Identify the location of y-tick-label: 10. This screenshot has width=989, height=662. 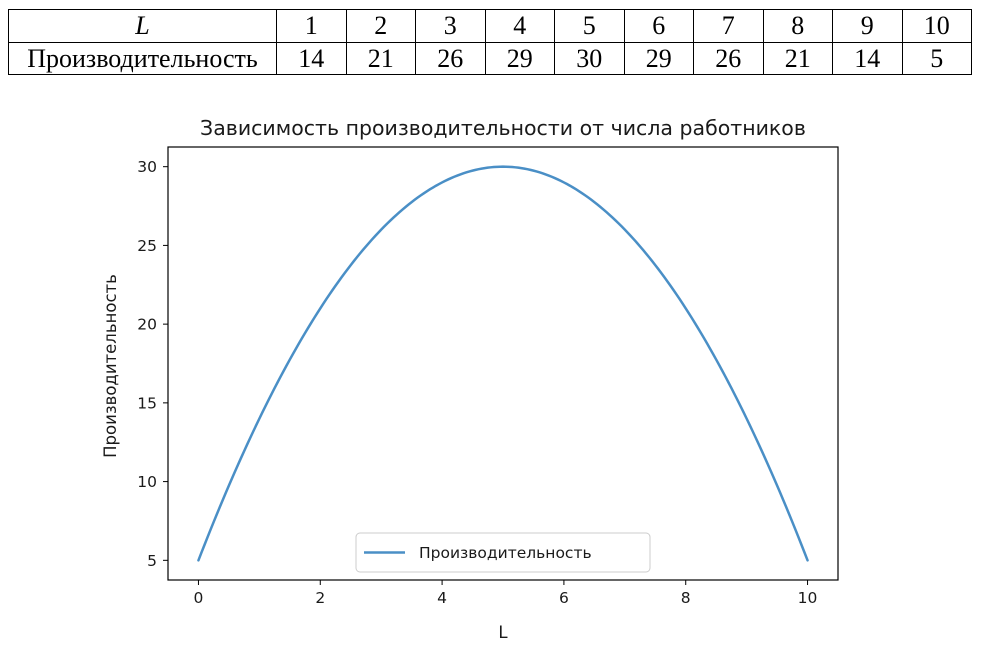
(147, 482).